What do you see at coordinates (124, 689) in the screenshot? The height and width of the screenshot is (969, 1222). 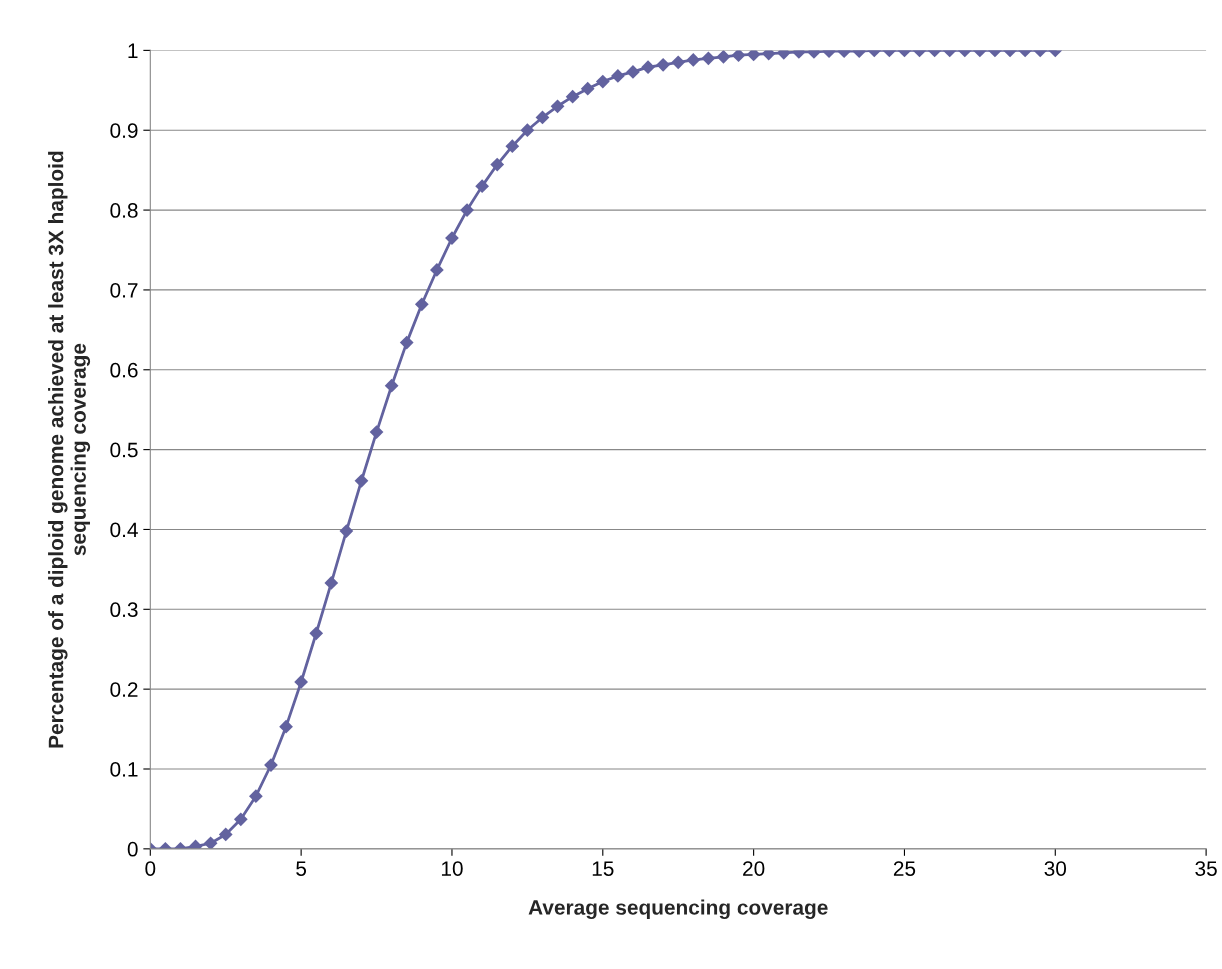 I see `y-tick-label: 0.2` at bounding box center [124, 689].